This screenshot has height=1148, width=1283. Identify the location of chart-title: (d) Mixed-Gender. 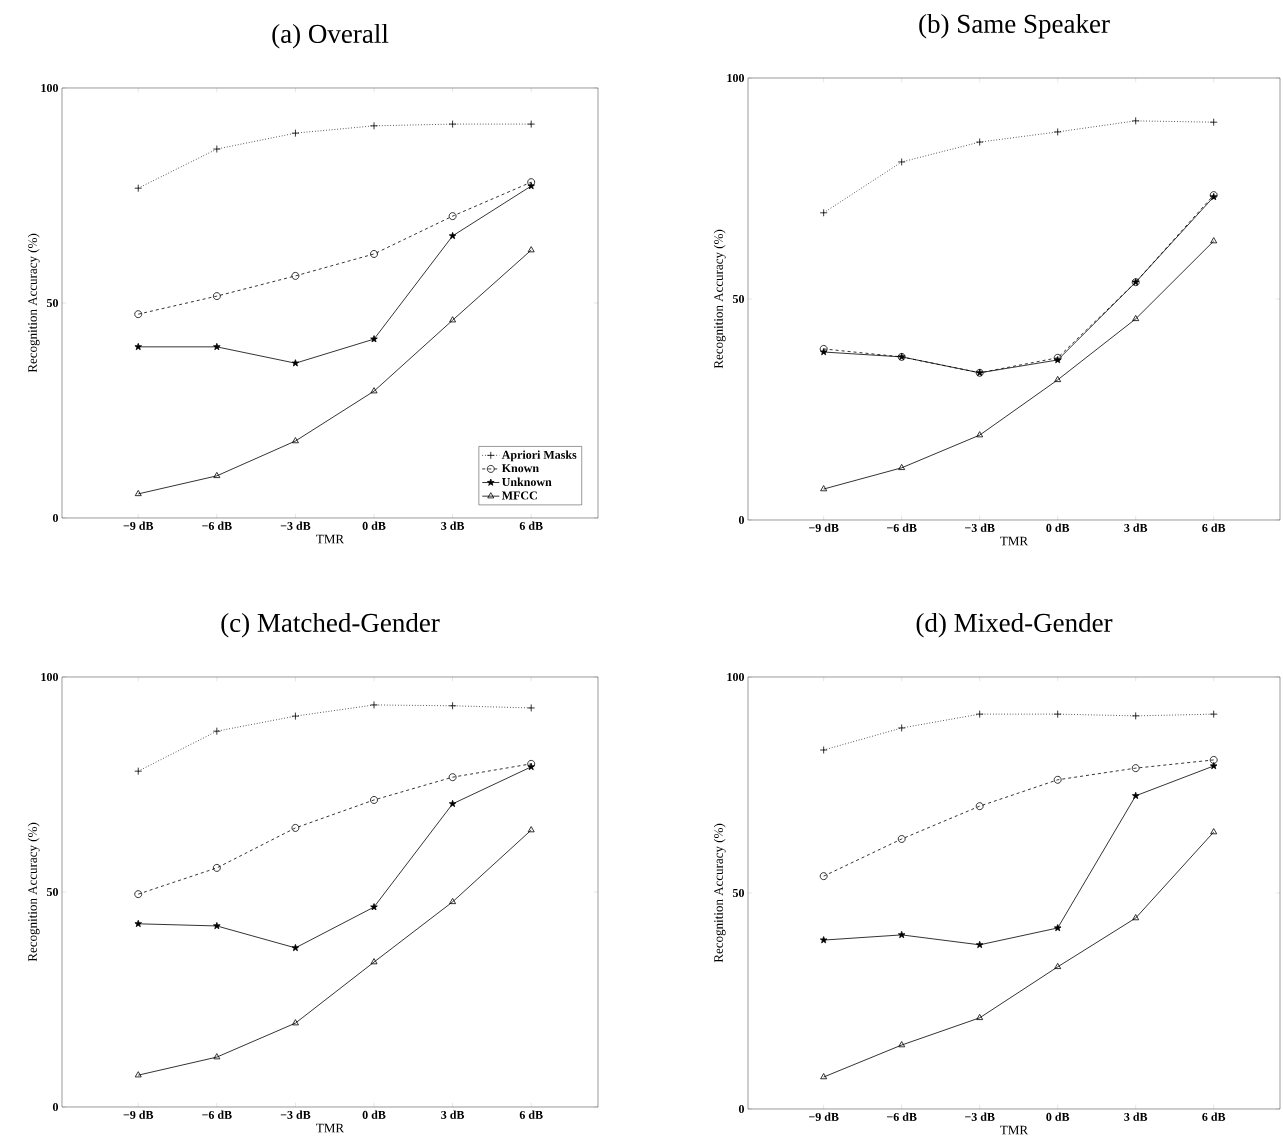
(1014, 625).